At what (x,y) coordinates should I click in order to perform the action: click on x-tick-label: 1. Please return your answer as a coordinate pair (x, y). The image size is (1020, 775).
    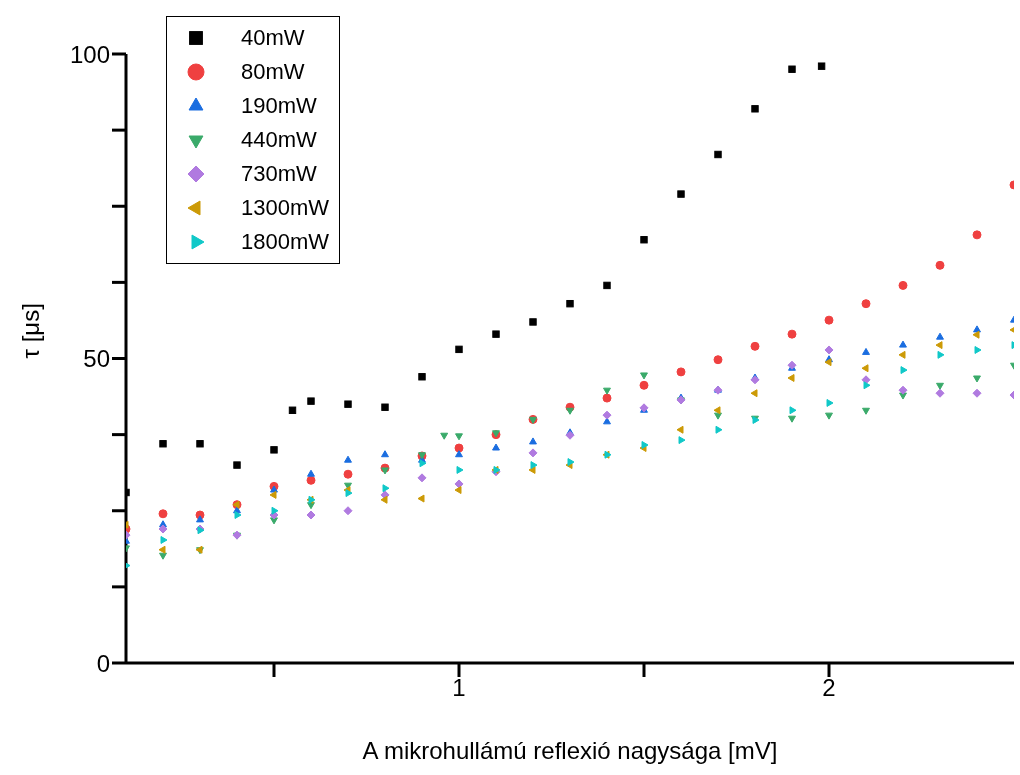
    Looking at the image, I should click on (459, 688).